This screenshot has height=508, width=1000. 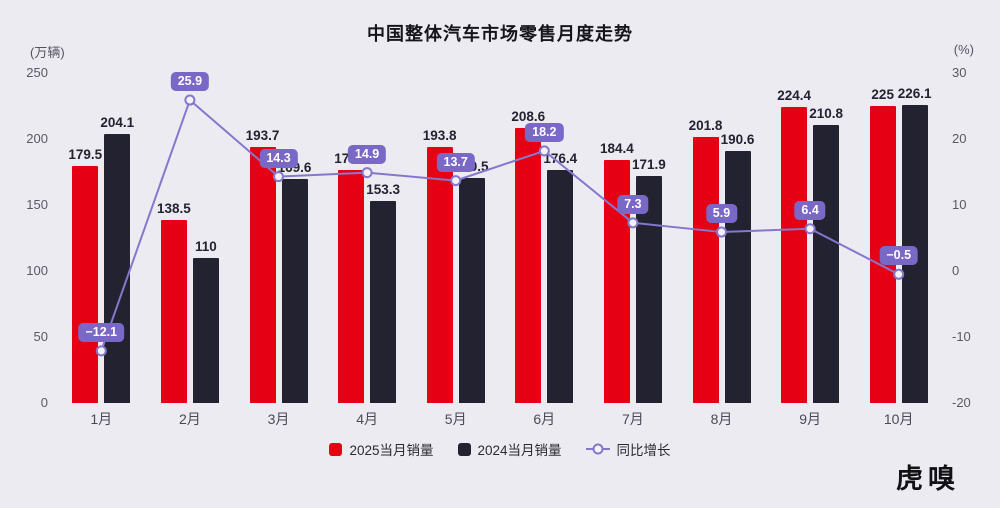 I want to click on y-axis-tick-right: 10, so click(x=959, y=204).